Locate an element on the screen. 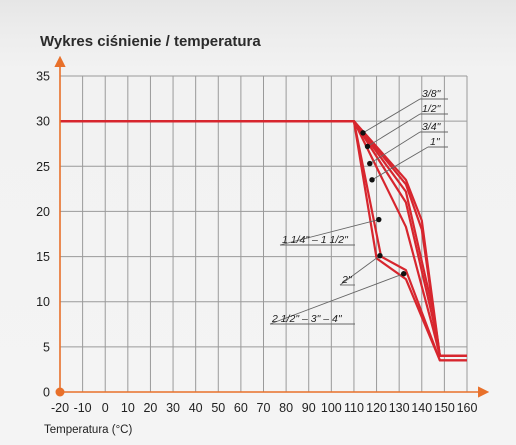 The height and width of the screenshot is (445, 516). x-tick-label: 110 is located at coordinates (354, 408).